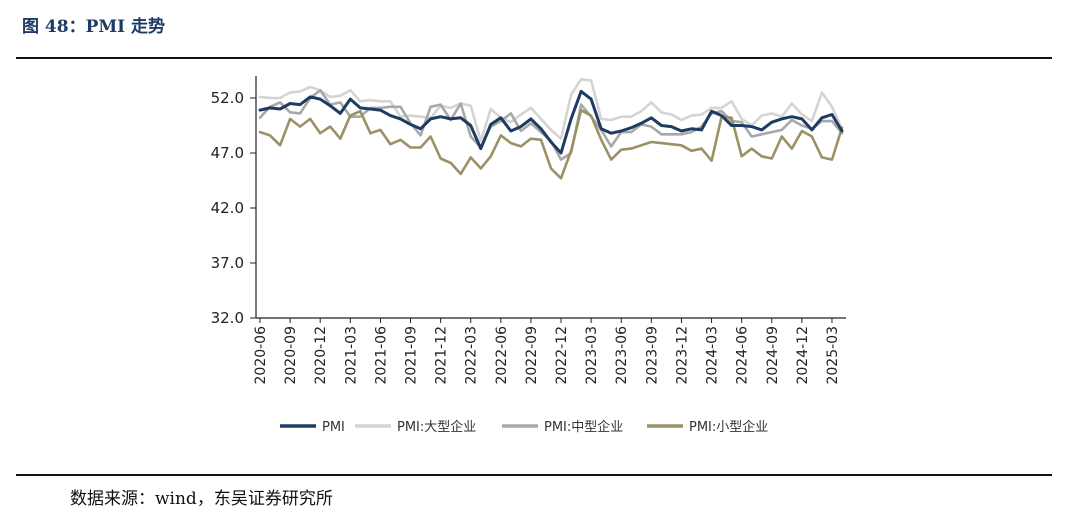 The height and width of the screenshot is (521, 1080). I want to click on x-tick-label: 2024-03, so click(713, 355).